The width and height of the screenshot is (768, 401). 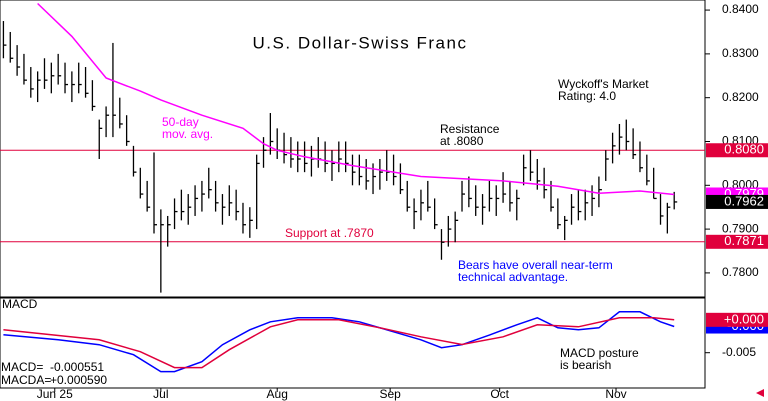 What do you see at coordinates (585, 365) in the screenshot?
I see `annotation: is bearish` at bounding box center [585, 365].